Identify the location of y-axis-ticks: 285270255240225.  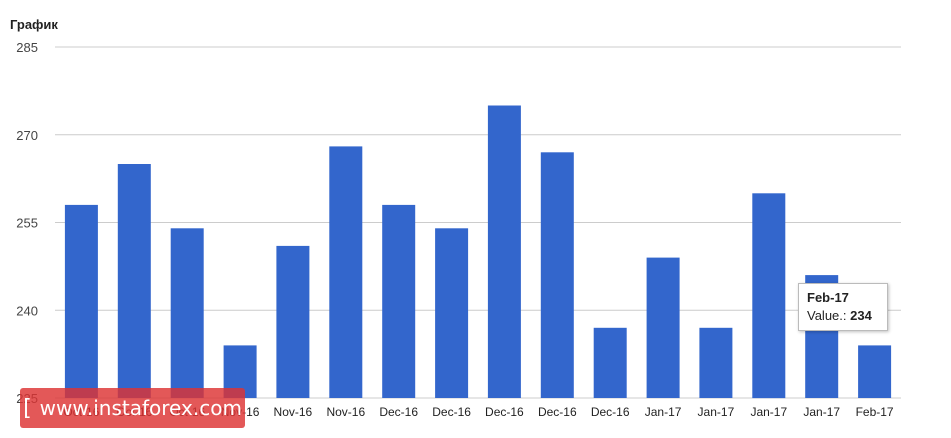
(27, 223).